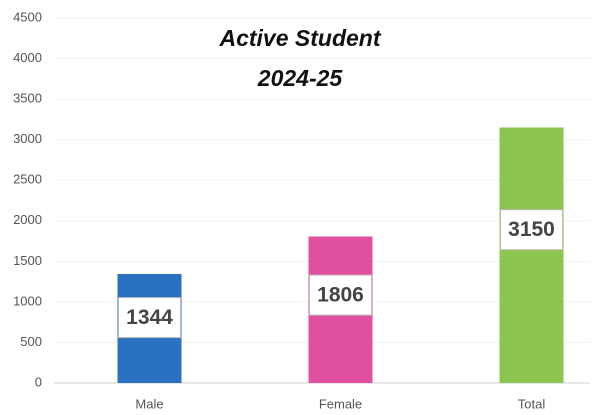  What do you see at coordinates (27, 138) in the screenshot?
I see `y-tick-label: 3000` at bounding box center [27, 138].